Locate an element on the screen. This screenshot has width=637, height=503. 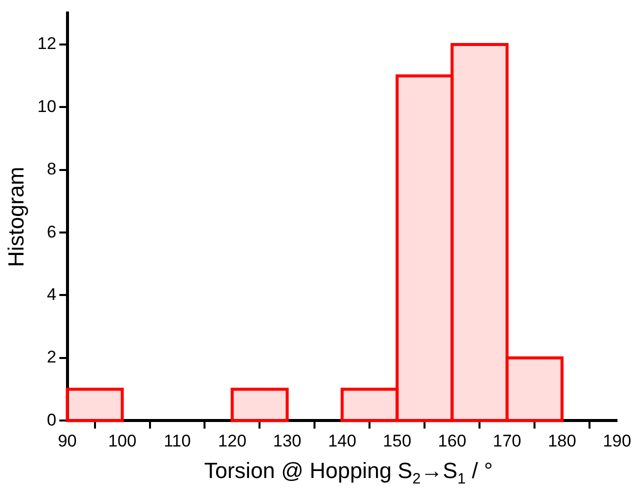
x-tick-label: 180 is located at coordinates (562, 440).